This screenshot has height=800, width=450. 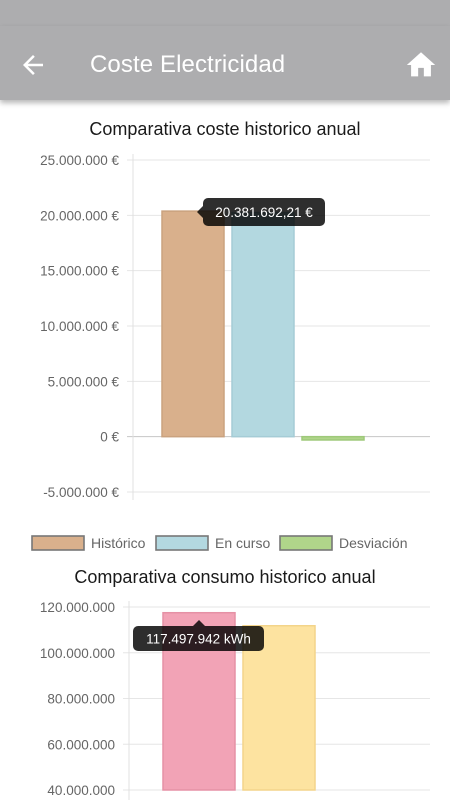 What do you see at coordinates (373, 543) in the screenshot?
I see `legend-label-3: Desviación` at bounding box center [373, 543].